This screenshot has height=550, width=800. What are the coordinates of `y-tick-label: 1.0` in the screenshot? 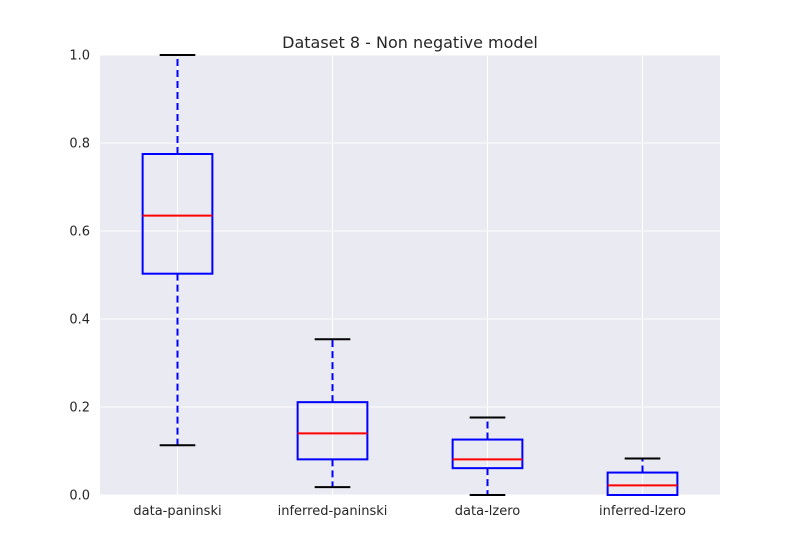 It's located at (79, 56).